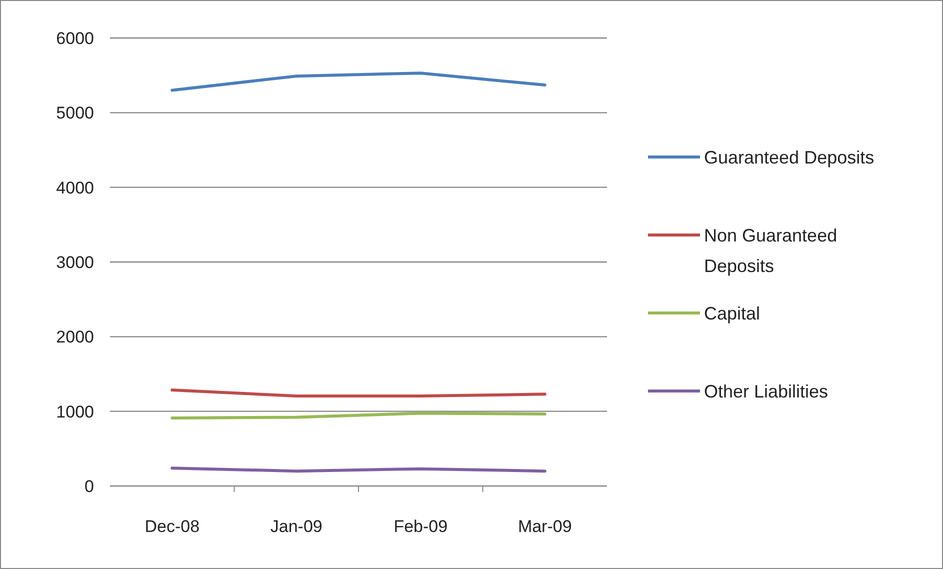 The height and width of the screenshot is (569, 943). What do you see at coordinates (75, 113) in the screenshot?
I see `y-tick-label: 5000` at bounding box center [75, 113].